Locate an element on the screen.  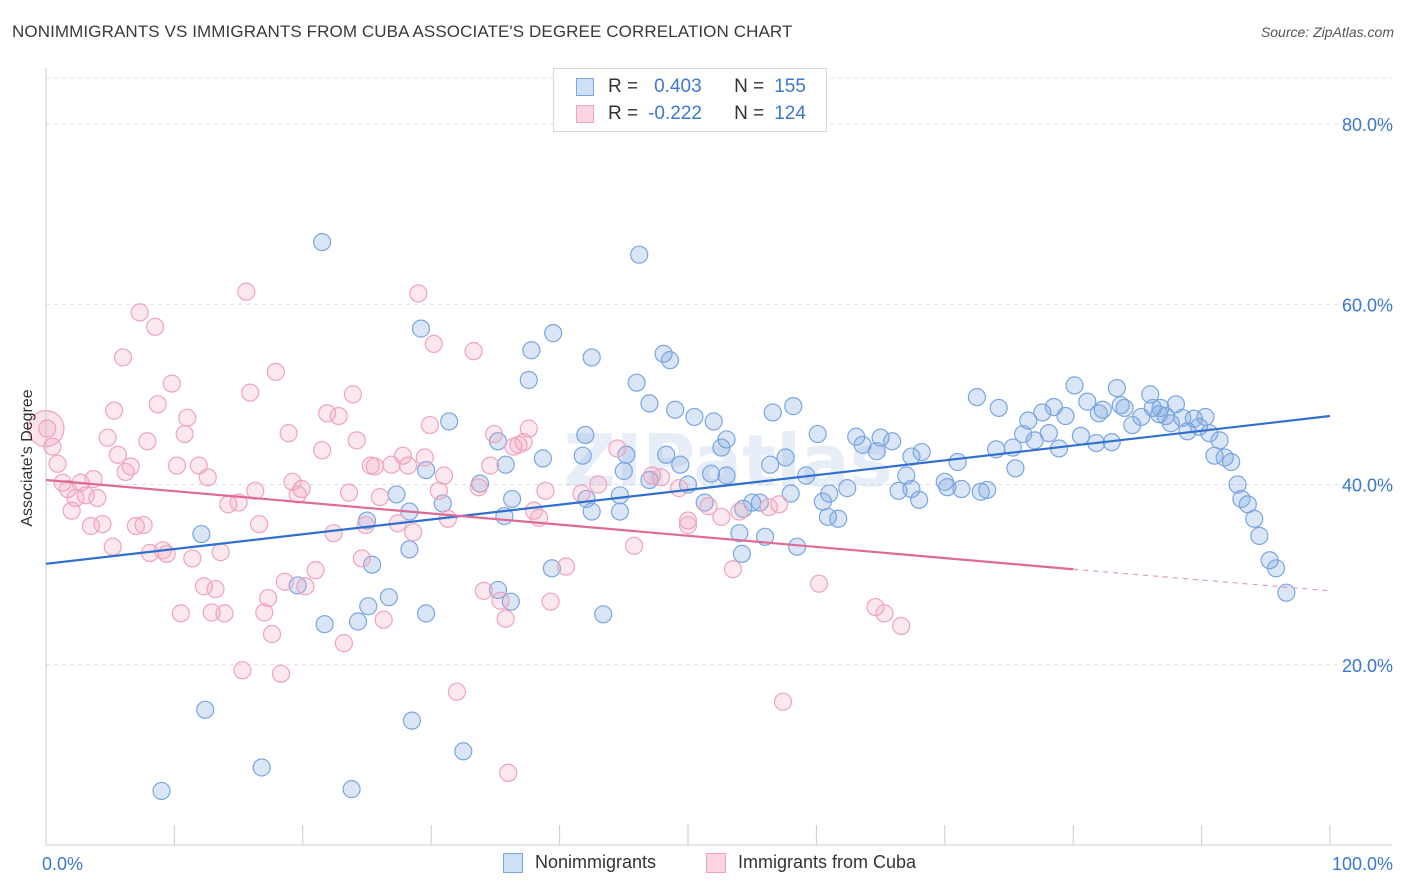
x-tick-label: 0.0% is located at coordinates (62, 864).